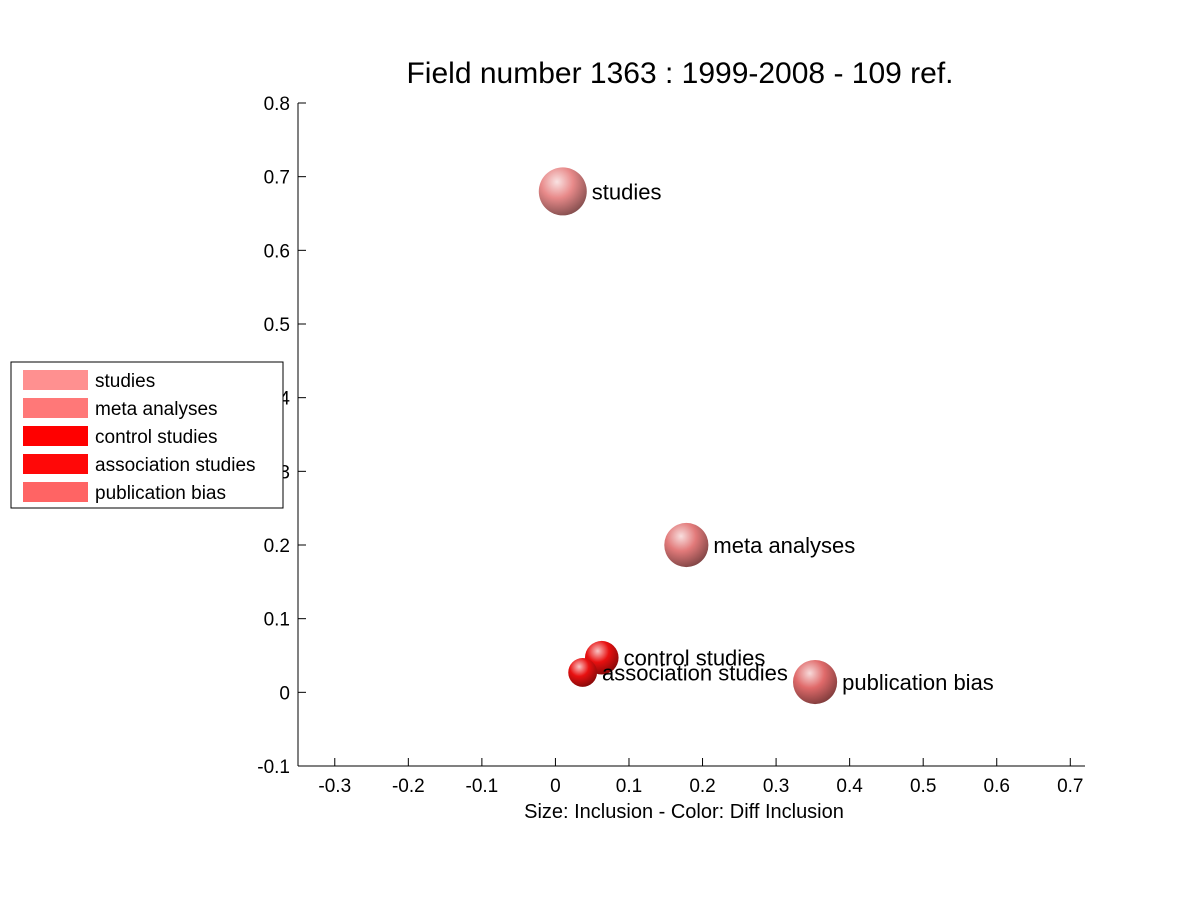  What do you see at coordinates (160, 493) in the screenshot?
I see `legend-entry: publication bias` at bounding box center [160, 493].